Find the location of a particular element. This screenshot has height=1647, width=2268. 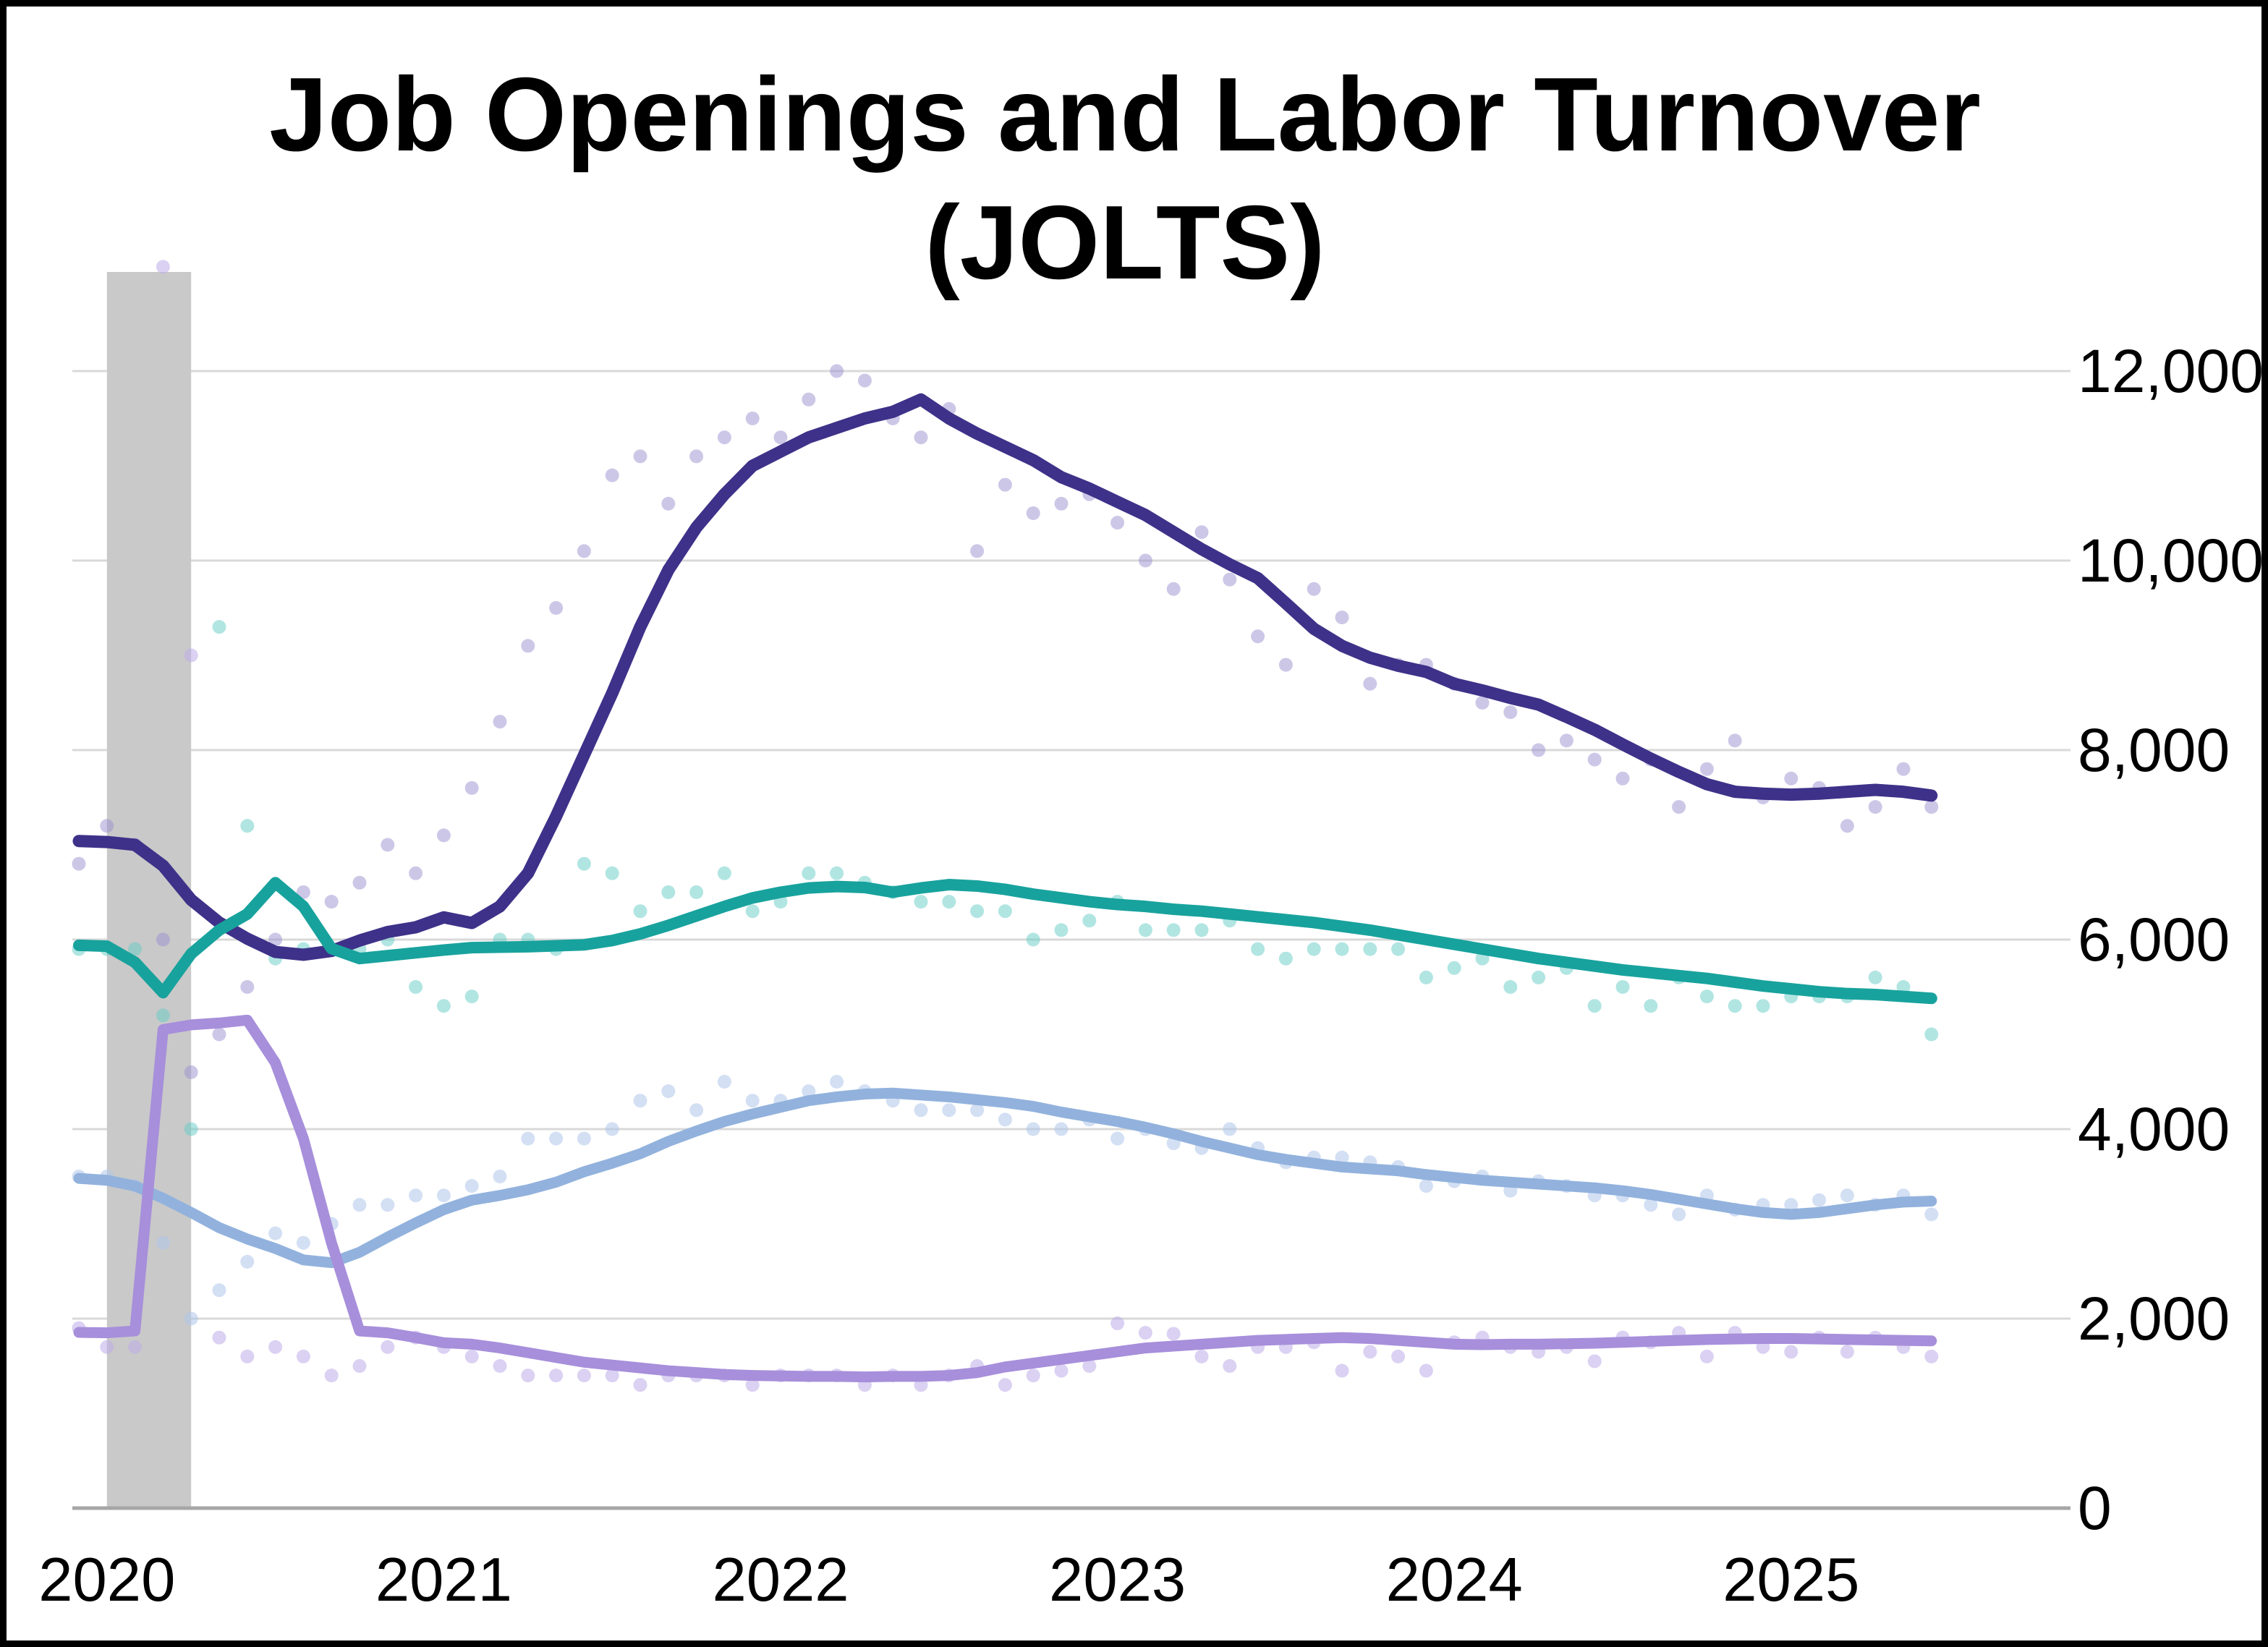

x-tick-label-2022: 2022 is located at coordinates (781, 1580).